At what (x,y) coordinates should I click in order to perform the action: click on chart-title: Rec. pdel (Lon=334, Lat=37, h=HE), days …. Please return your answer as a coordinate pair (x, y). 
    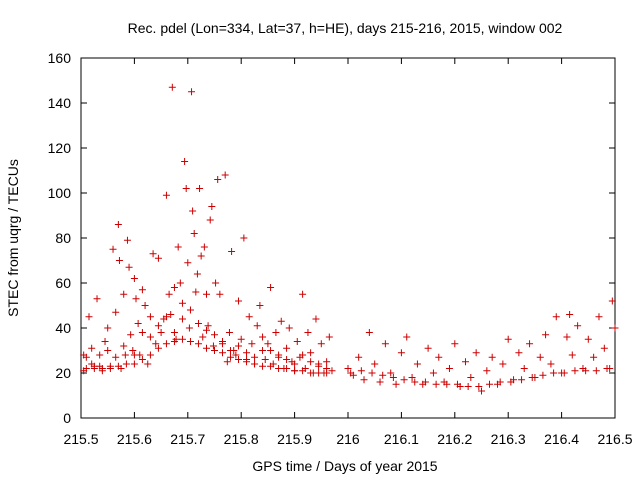
    Looking at the image, I should click on (345, 28).